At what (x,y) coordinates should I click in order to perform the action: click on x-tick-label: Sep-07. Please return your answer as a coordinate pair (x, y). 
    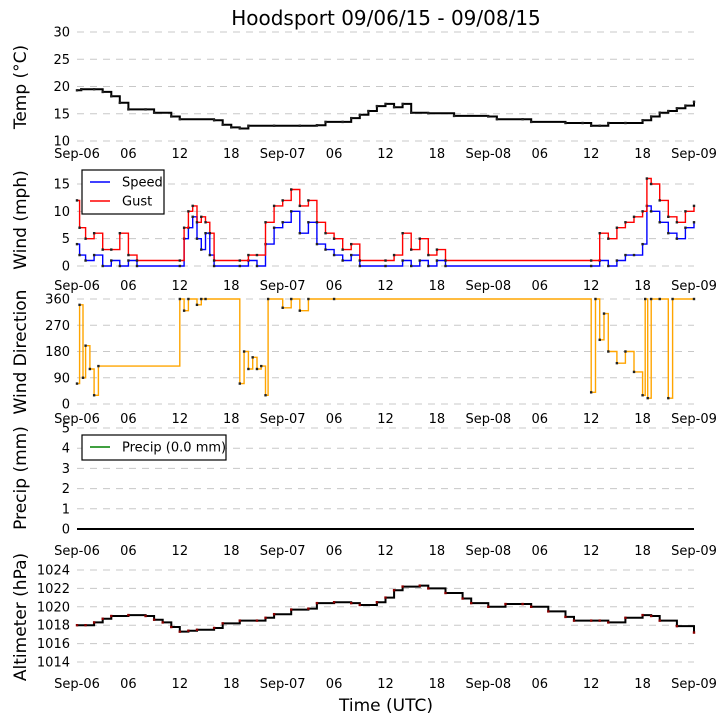
    Looking at the image, I should click on (283, 286).